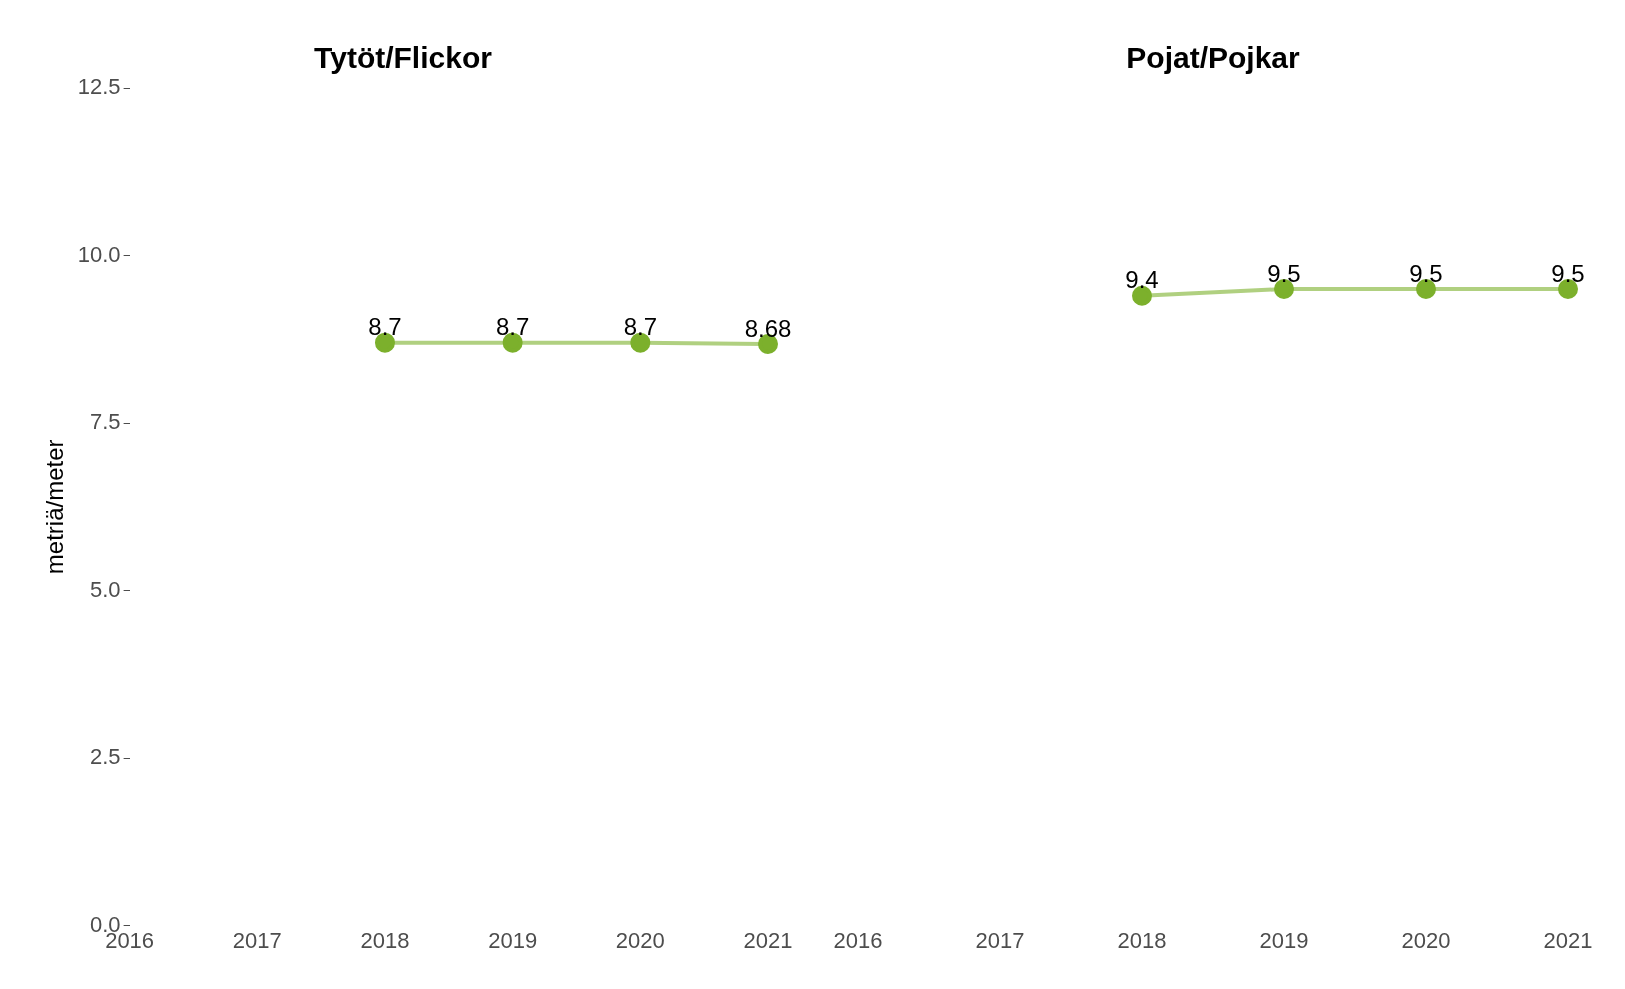 The image size is (1625, 989). Describe the element at coordinates (403, 58) in the screenshot. I see `chart-title: Tytöt/Flickor` at that location.